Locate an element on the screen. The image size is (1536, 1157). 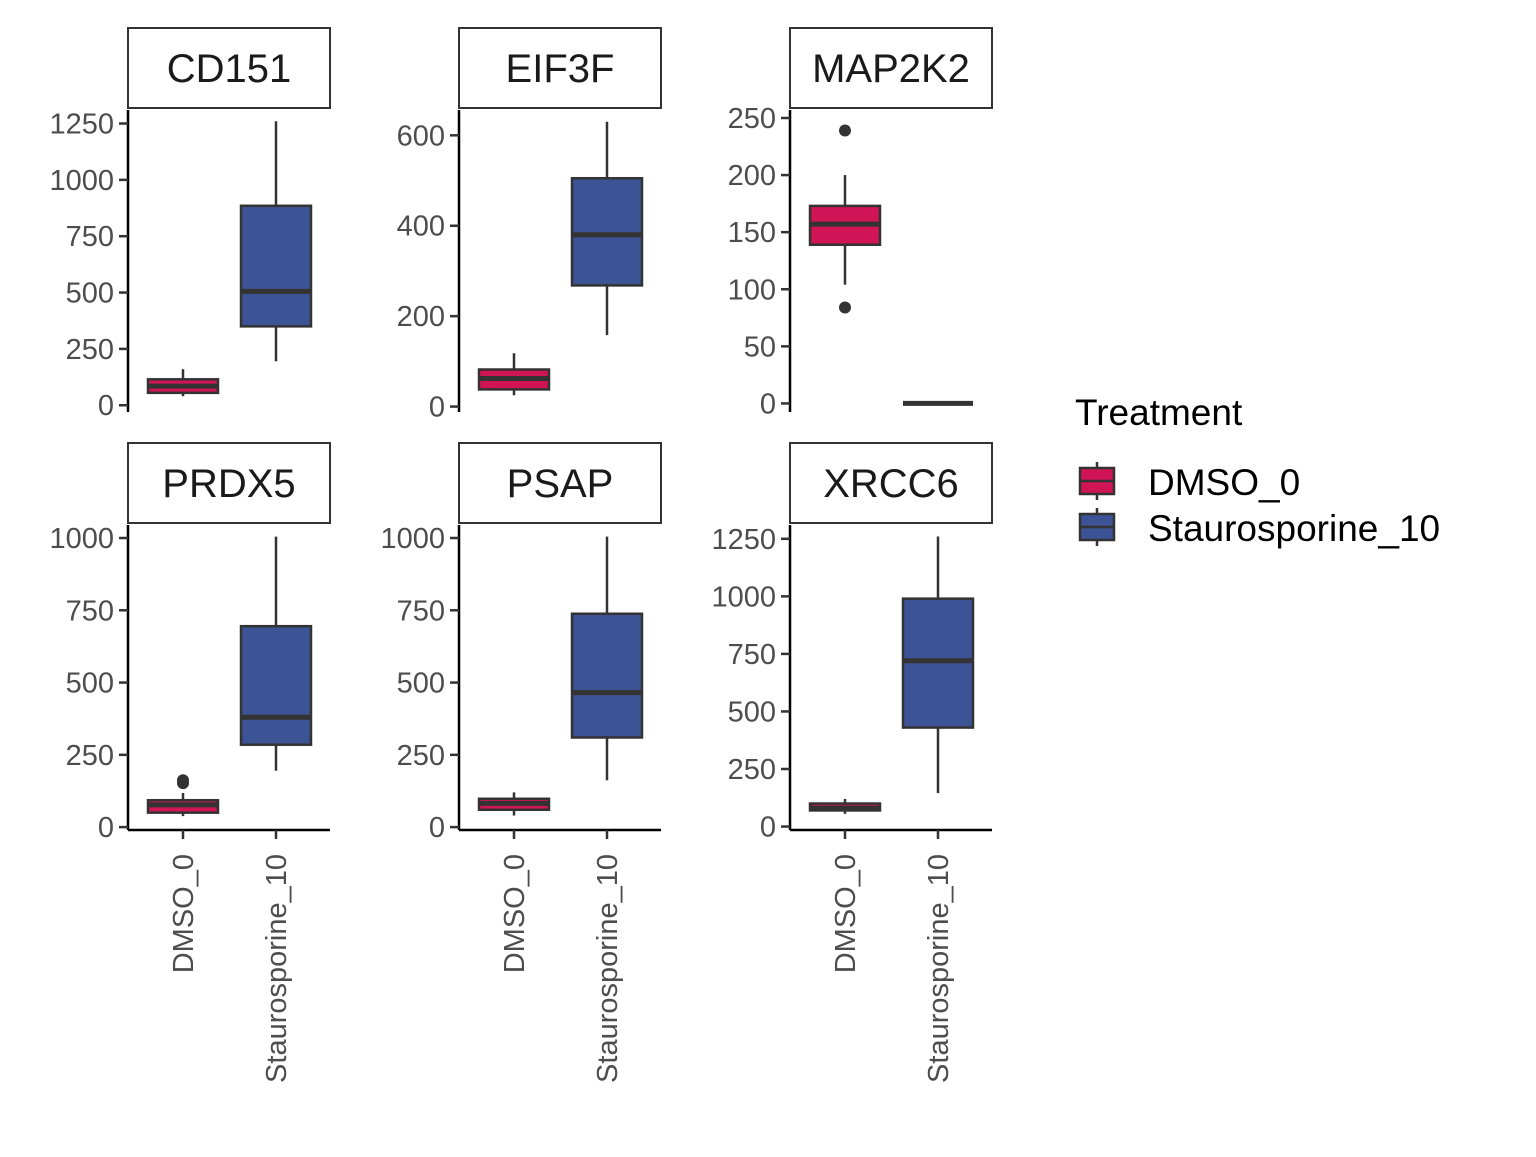
facet-panel-map2k2: MAP2K2 0 50 100 150 200 250 is located at coordinates (860, 223).